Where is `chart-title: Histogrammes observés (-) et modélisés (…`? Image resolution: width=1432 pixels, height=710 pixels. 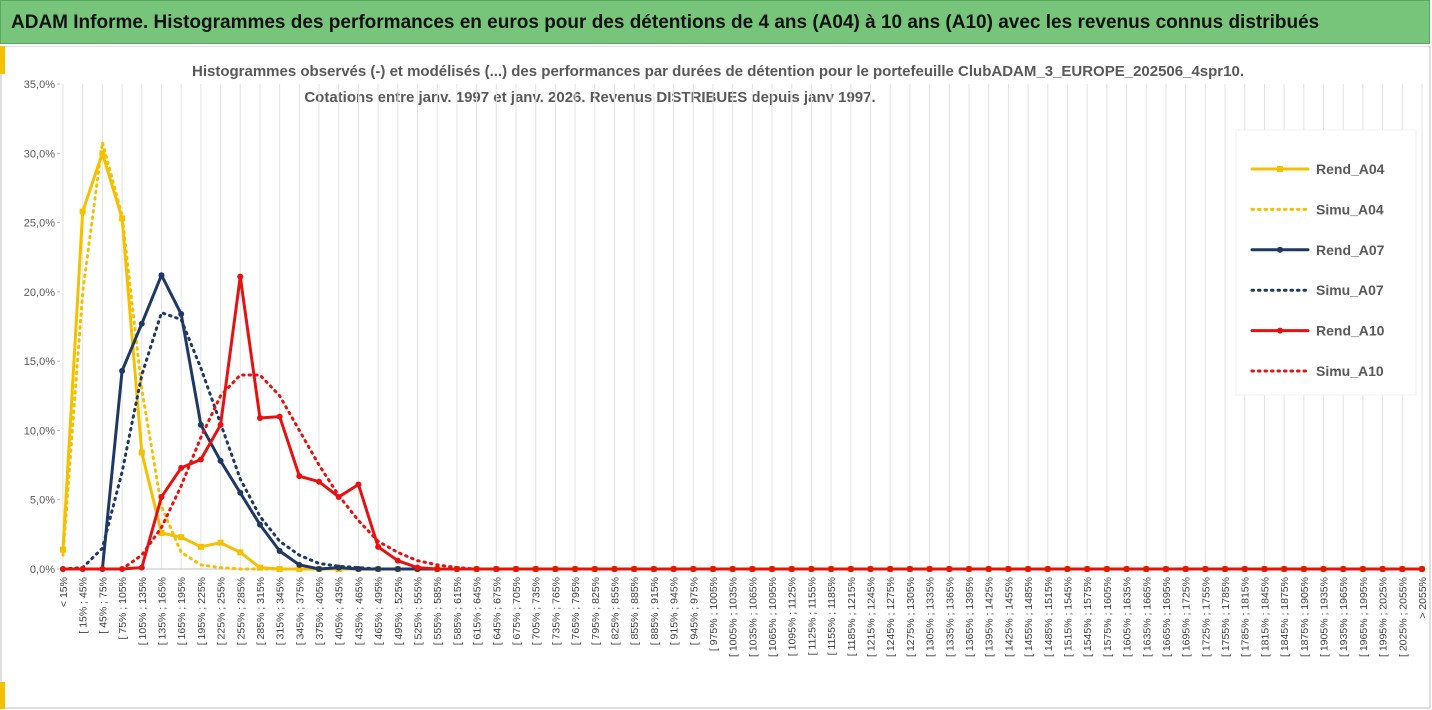 chart-title: Histogrammes observés (-) et modélisés (… is located at coordinates (718, 71).